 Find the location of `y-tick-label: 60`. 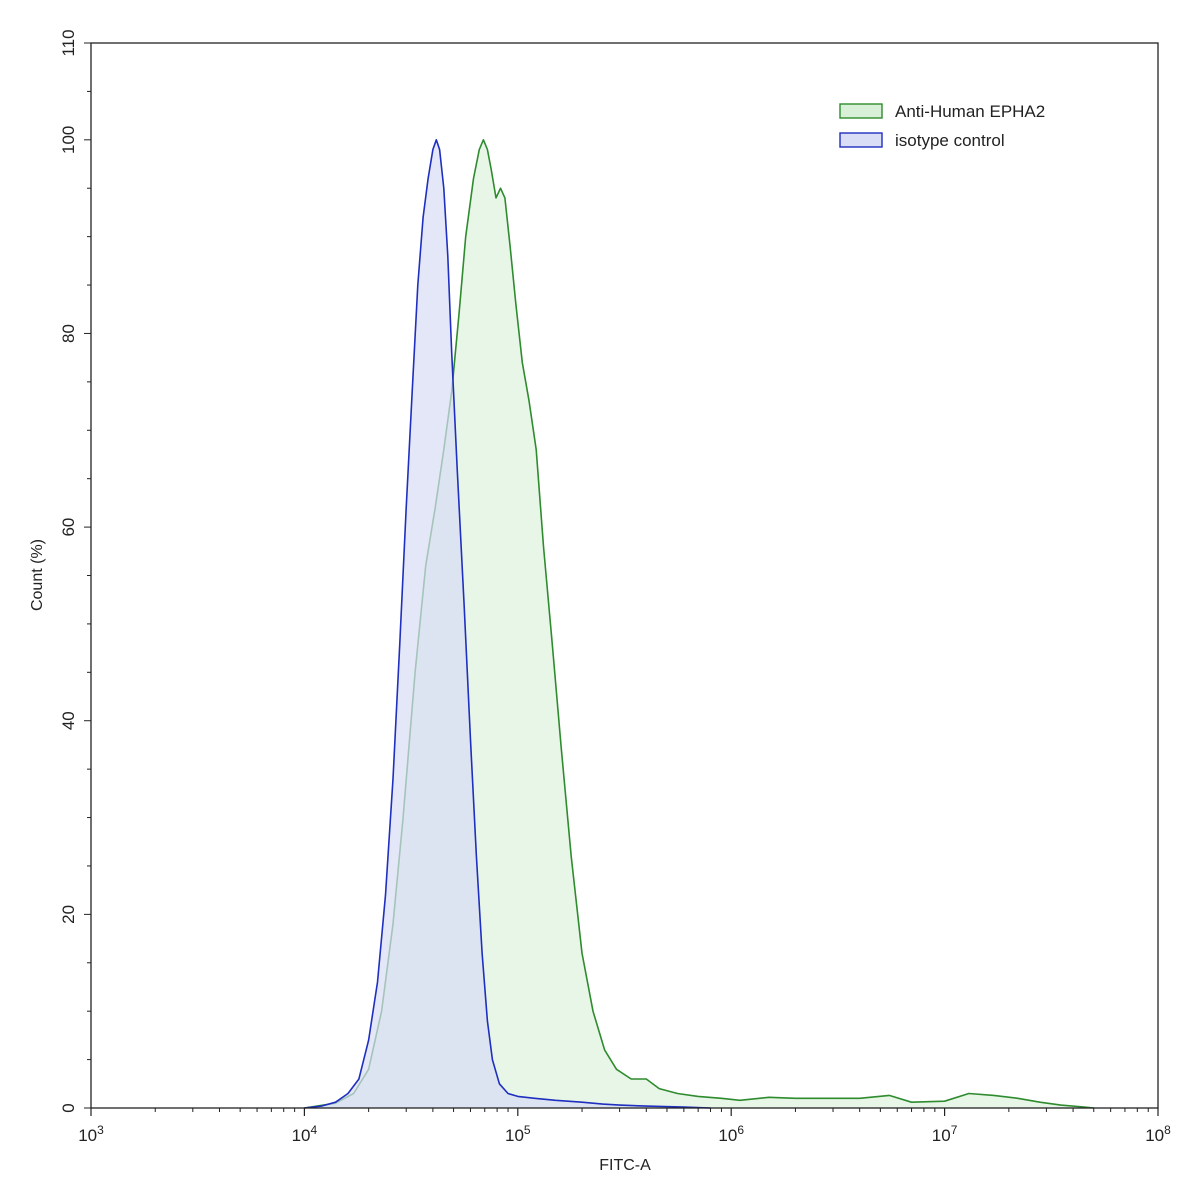

y-tick-label: 60 is located at coordinates (68, 527).